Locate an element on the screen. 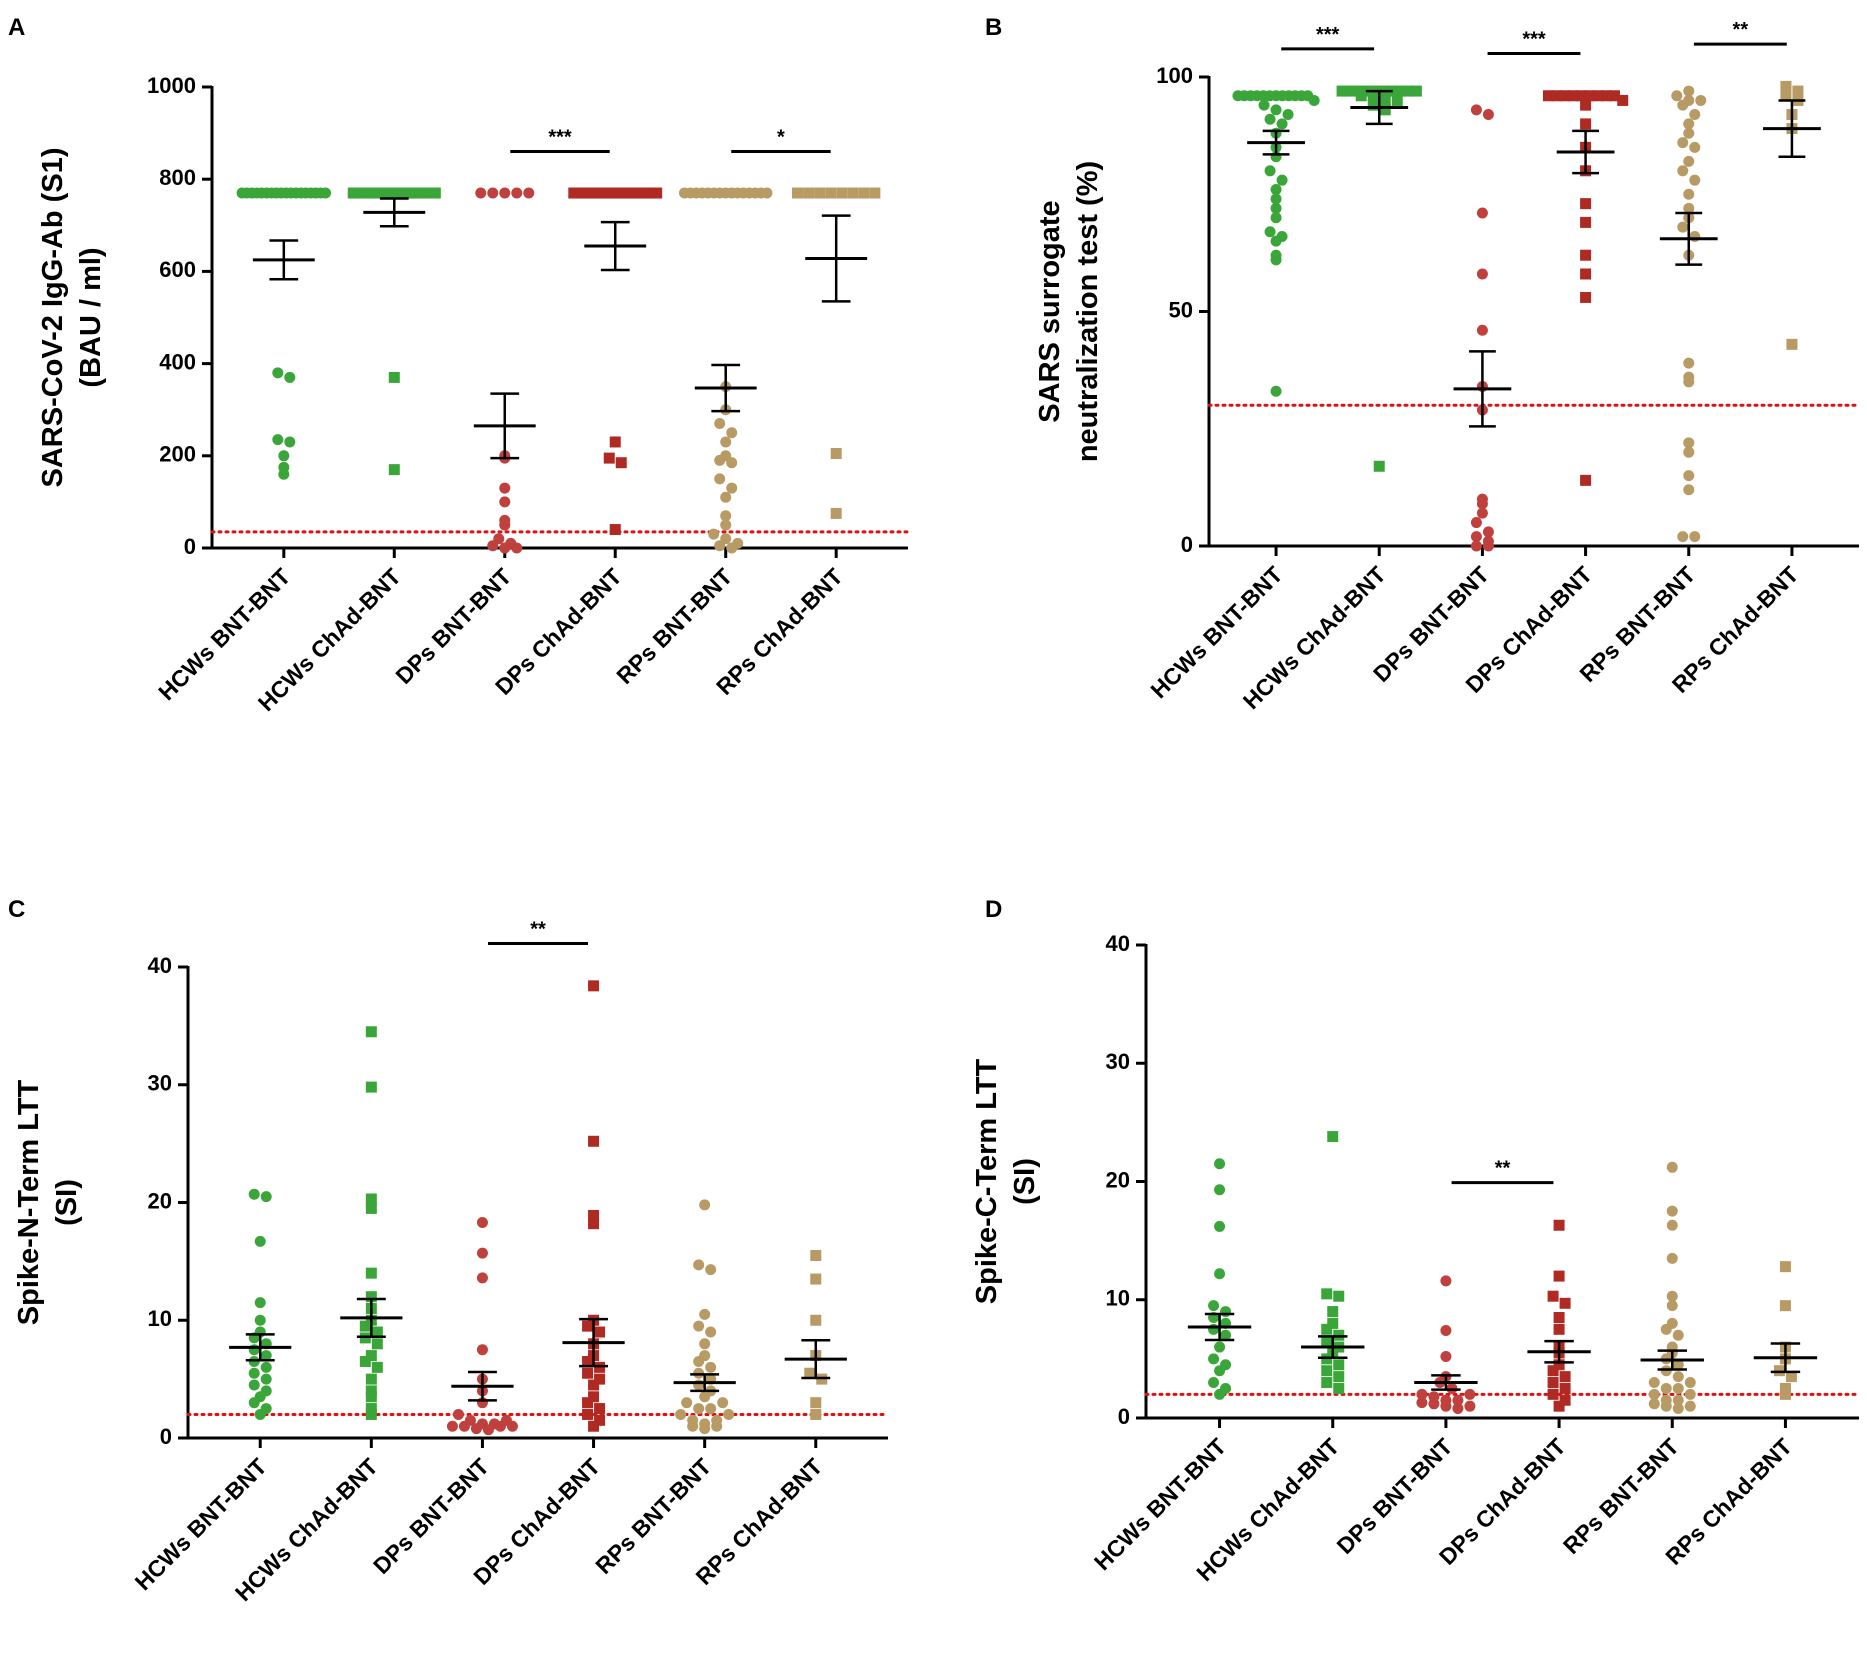  panel-label: A is located at coordinates (16, 27).